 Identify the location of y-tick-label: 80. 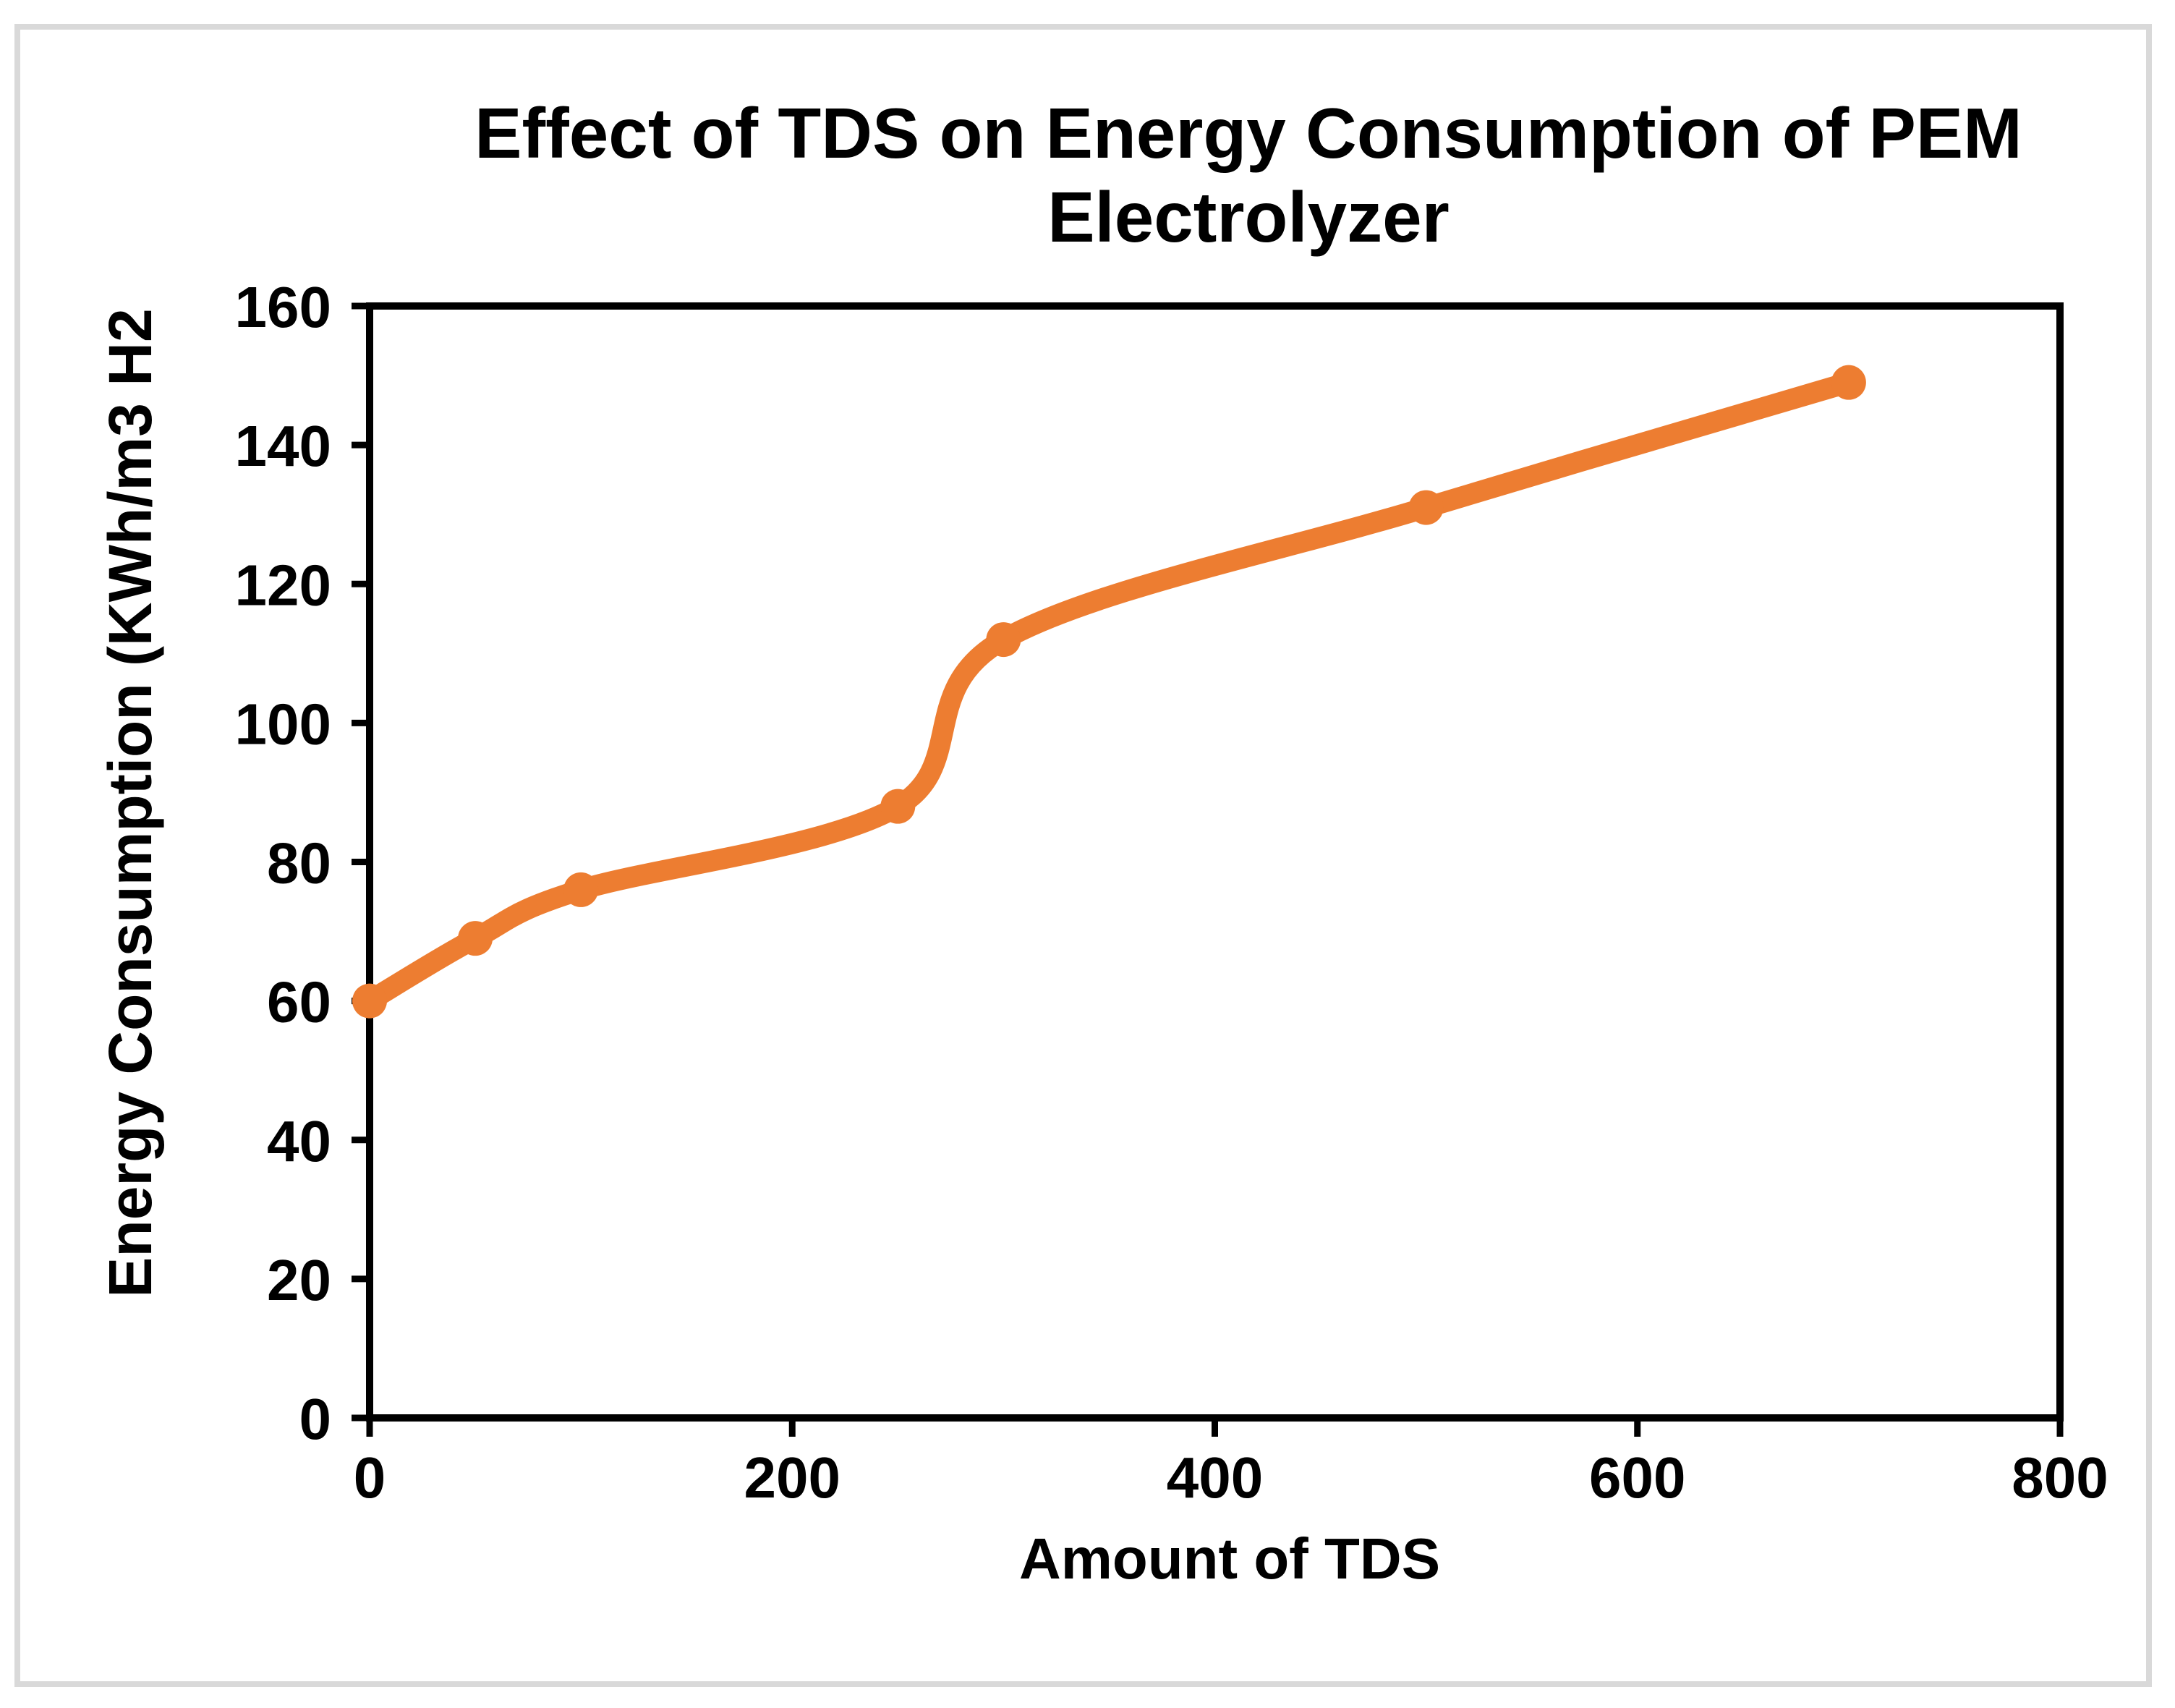
(299, 864).